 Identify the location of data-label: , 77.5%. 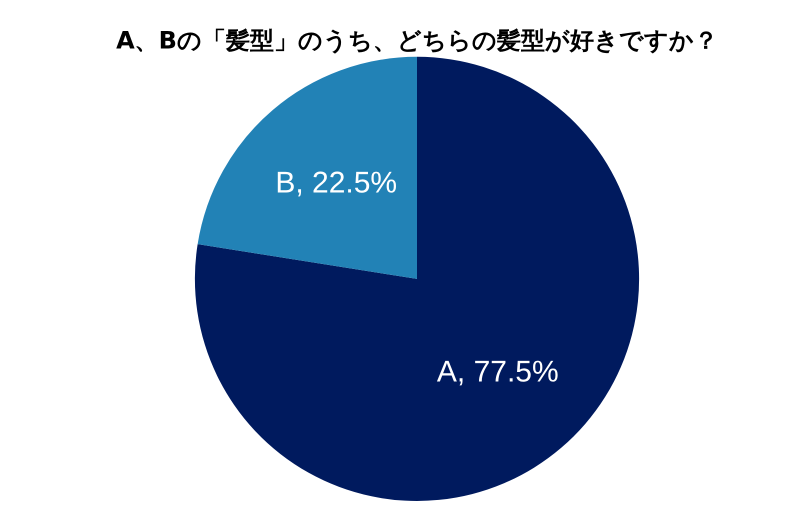
(507, 372).